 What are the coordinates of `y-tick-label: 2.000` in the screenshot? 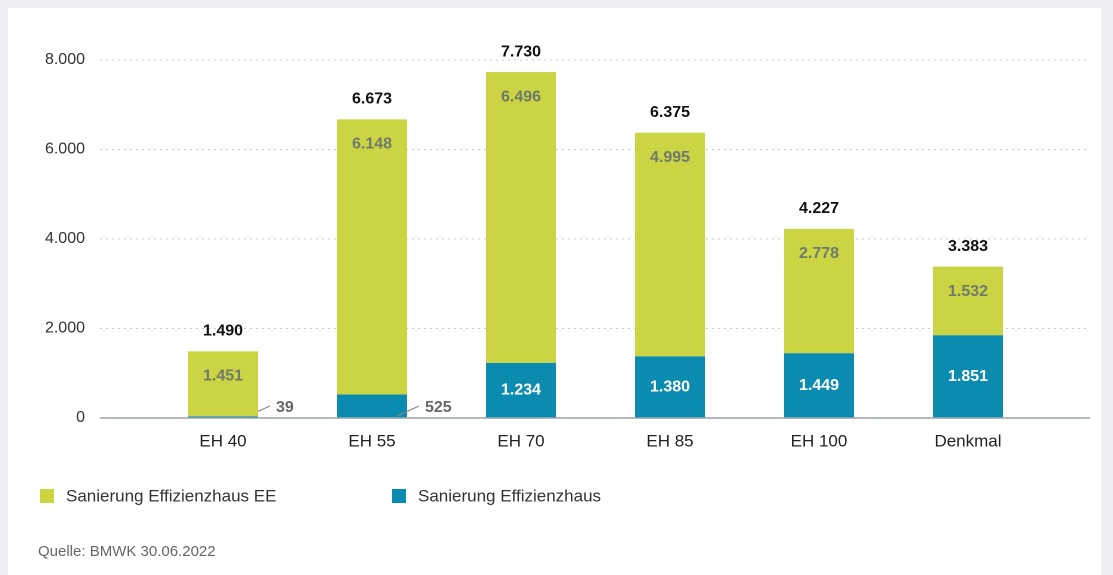 It's located at (65, 328).